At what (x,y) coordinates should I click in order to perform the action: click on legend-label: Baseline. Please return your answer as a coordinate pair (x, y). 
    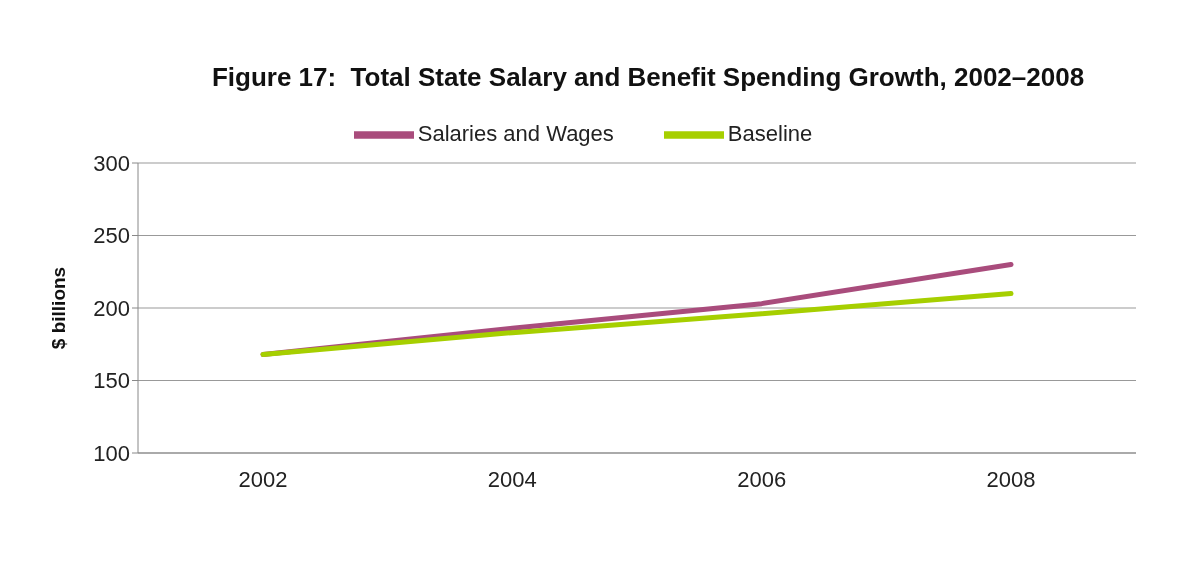
    Looking at the image, I should click on (770, 133).